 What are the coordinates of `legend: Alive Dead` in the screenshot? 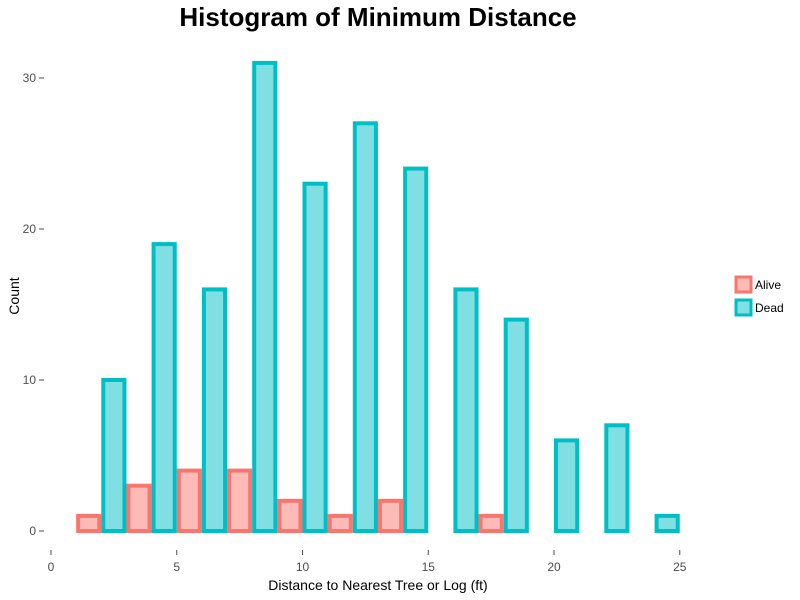 It's located at (759, 296).